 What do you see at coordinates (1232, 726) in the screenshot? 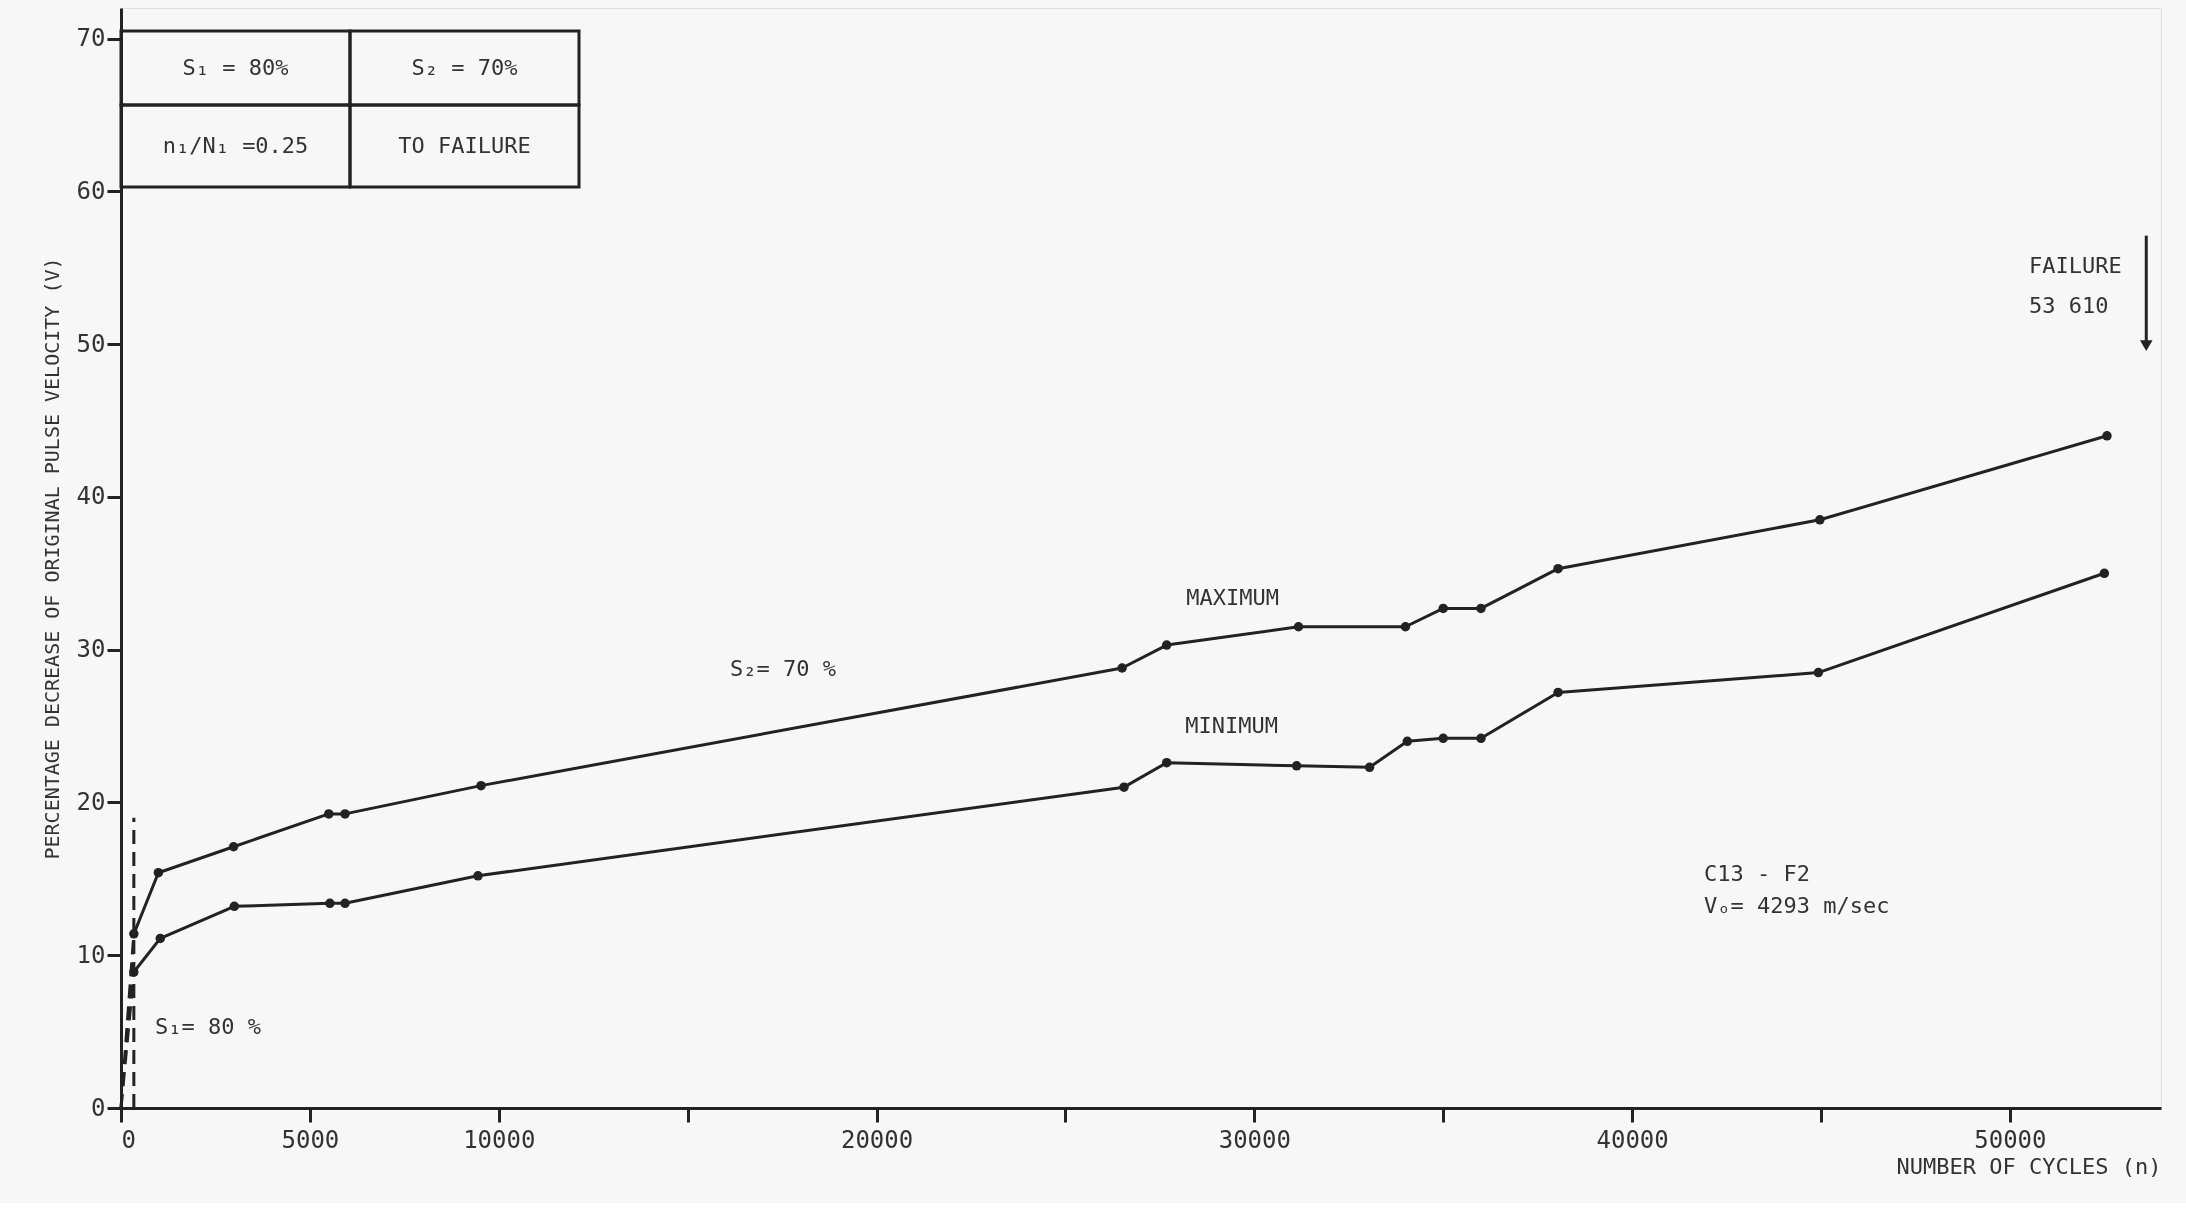
I see `series-label: MINIMUM` at bounding box center [1232, 726].